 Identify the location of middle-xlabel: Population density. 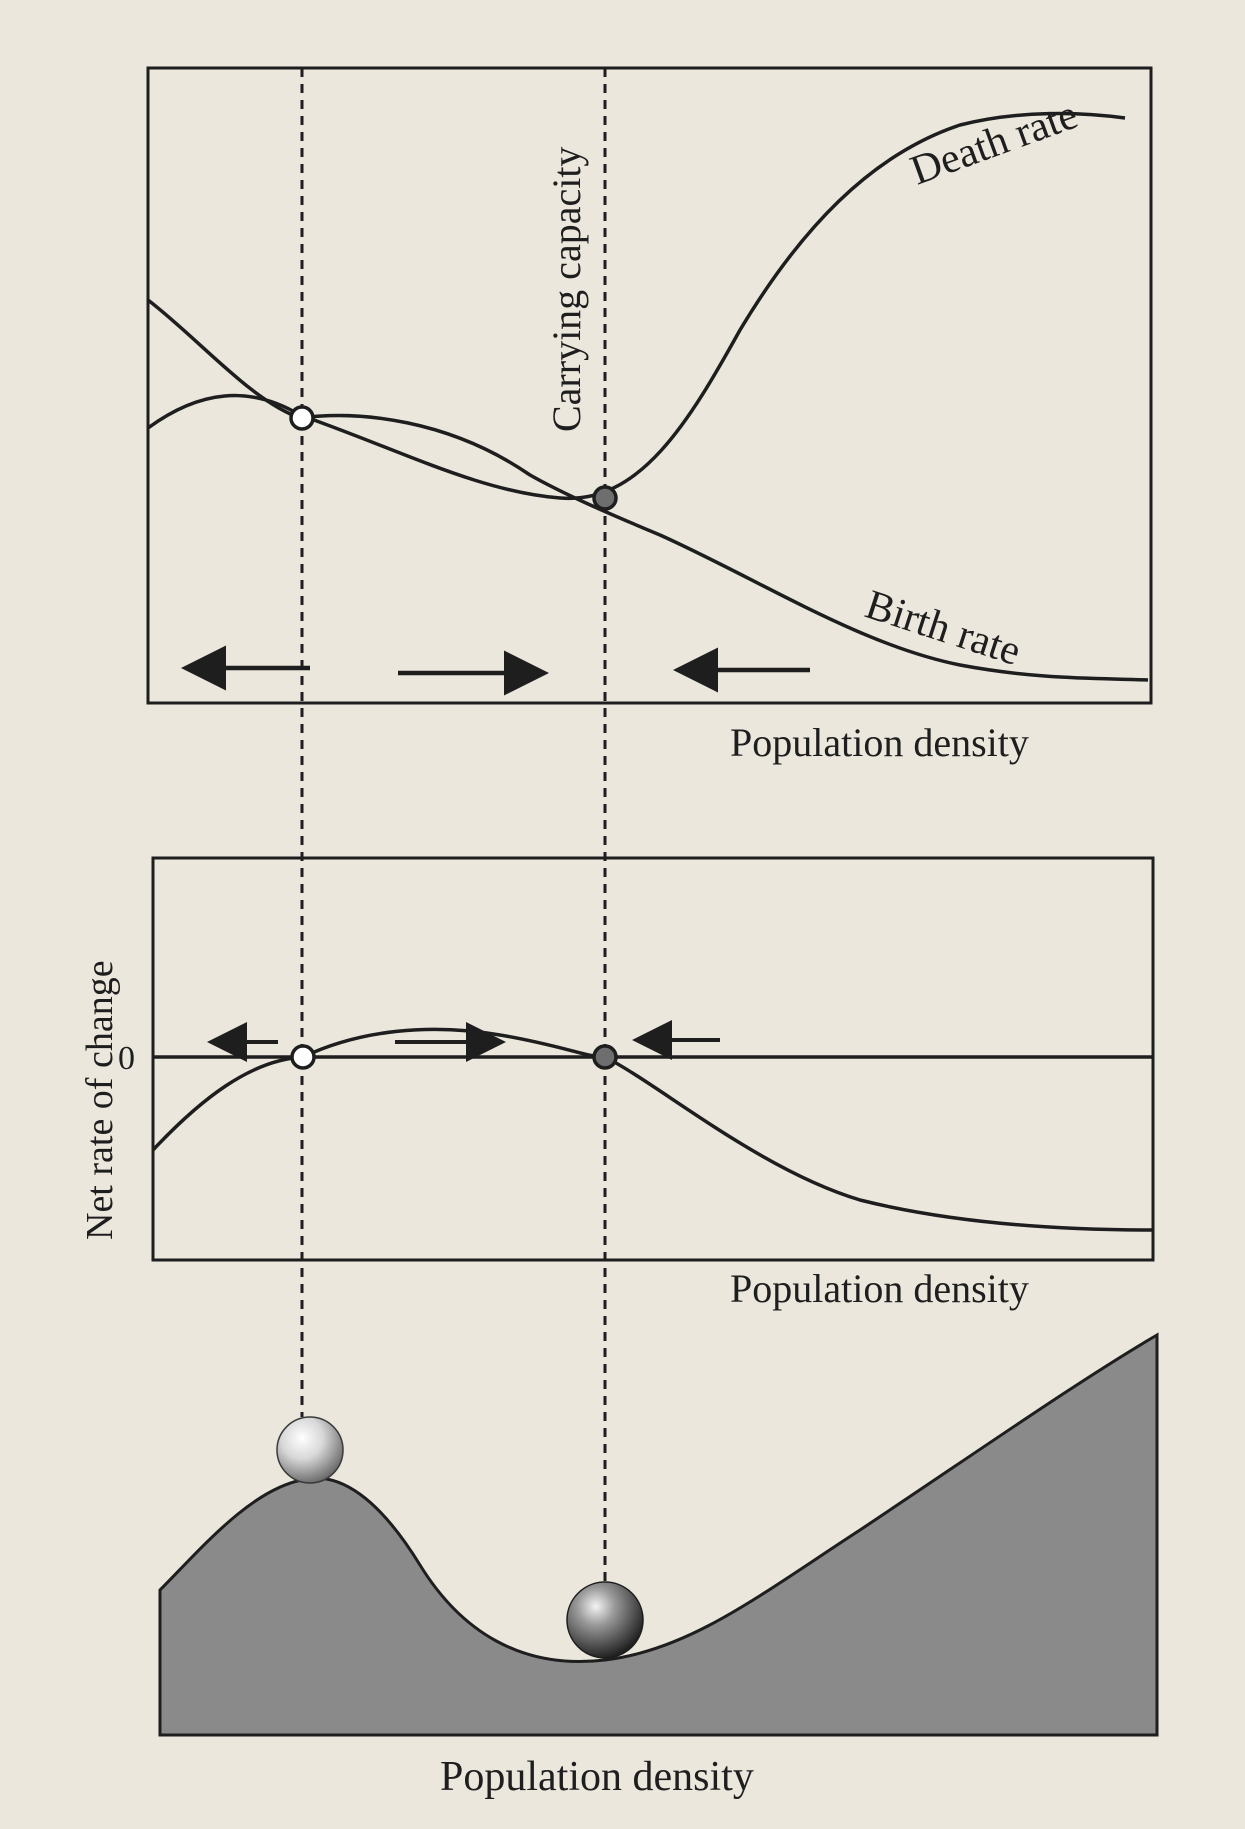
(879, 1288).